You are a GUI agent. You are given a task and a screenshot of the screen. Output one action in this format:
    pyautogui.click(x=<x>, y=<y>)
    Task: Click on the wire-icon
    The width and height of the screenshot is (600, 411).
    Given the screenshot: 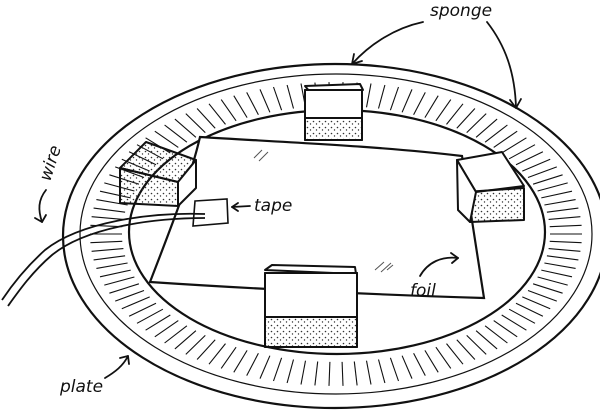 What is the action you would take?
    pyautogui.click(x=103, y=259)
    